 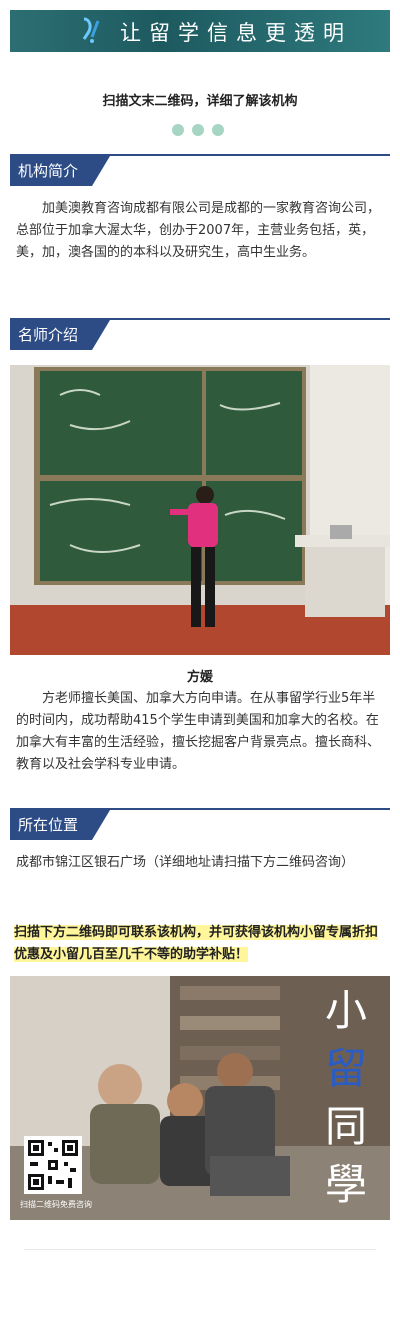 I want to click on qr-caption: 扫描二维码免费咨询, so click(x=56, y=1204).